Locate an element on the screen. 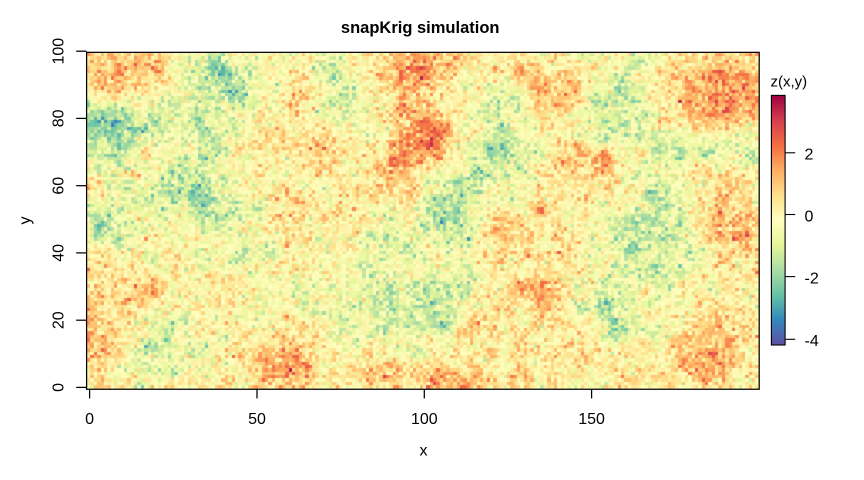  svg-text: 150 is located at coordinates (591, 419).